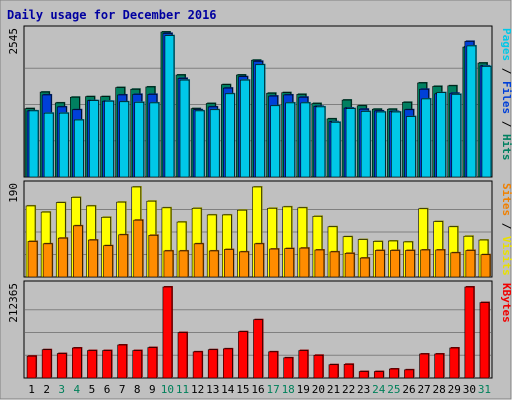 This screenshot has height=400, width=512. What do you see at coordinates (61, 389) in the screenshot?
I see `x-tick-label: 3` at bounding box center [61, 389].